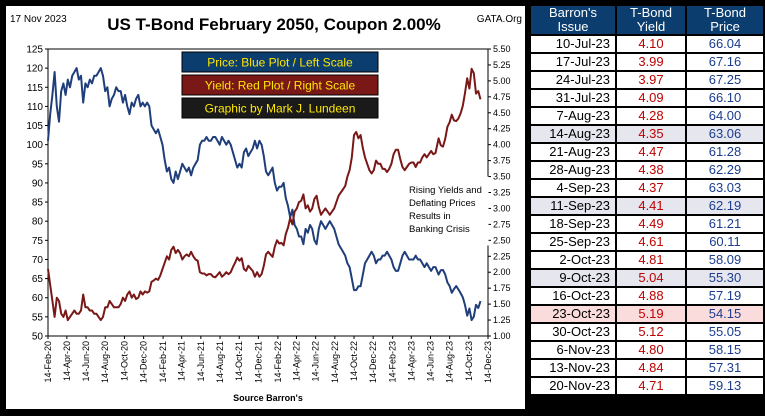 The width and height of the screenshot is (765, 416). Describe the element at coordinates (163, 362) in the screenshot. I see `x-axis-tick-label: 14-Feb-21` at that location.